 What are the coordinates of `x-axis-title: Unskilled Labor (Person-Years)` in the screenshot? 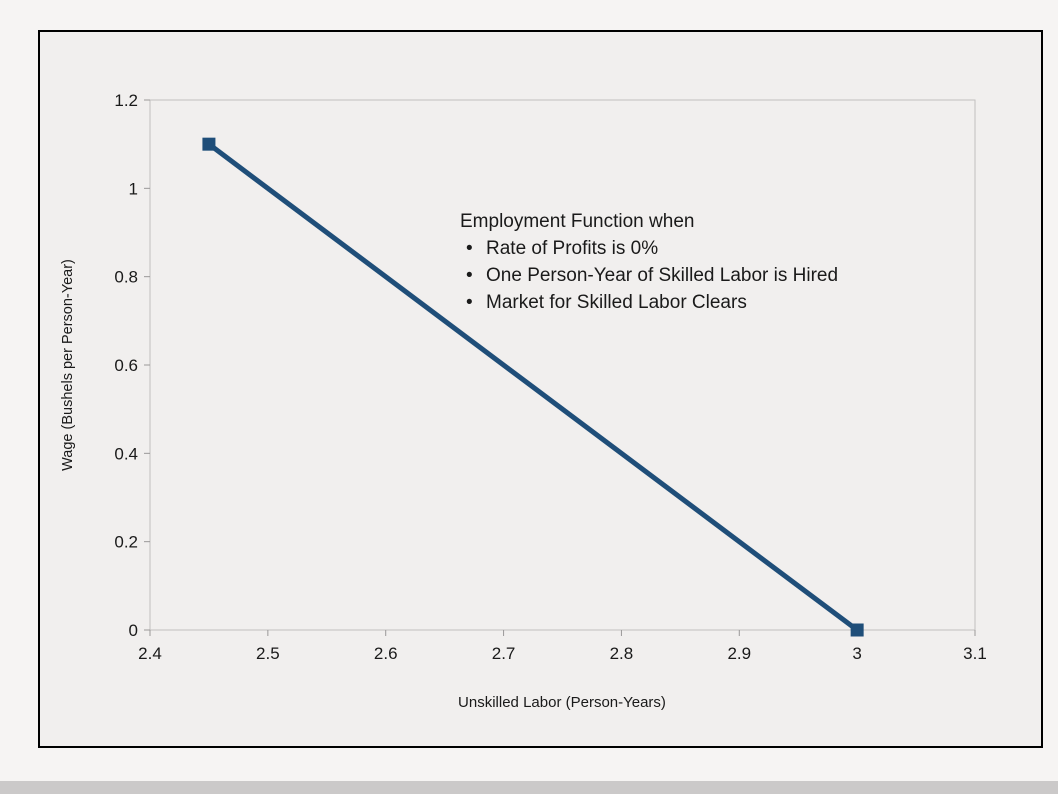 It's located at (562, 702).